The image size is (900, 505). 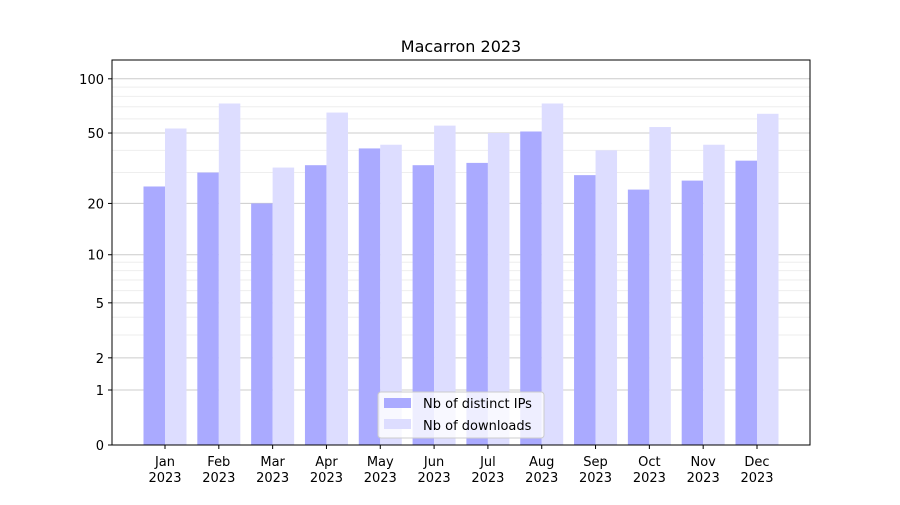 I want to click on legend-label-downloads: Nb of downloads, so click(x=477, y=426).